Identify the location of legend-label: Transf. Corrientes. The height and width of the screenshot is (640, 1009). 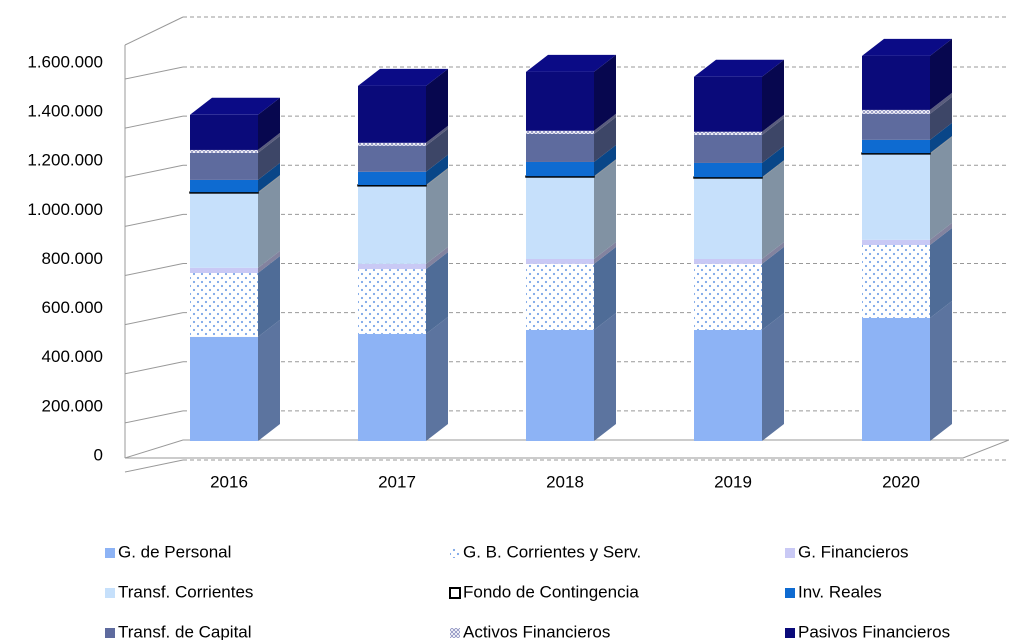
(185, 591).